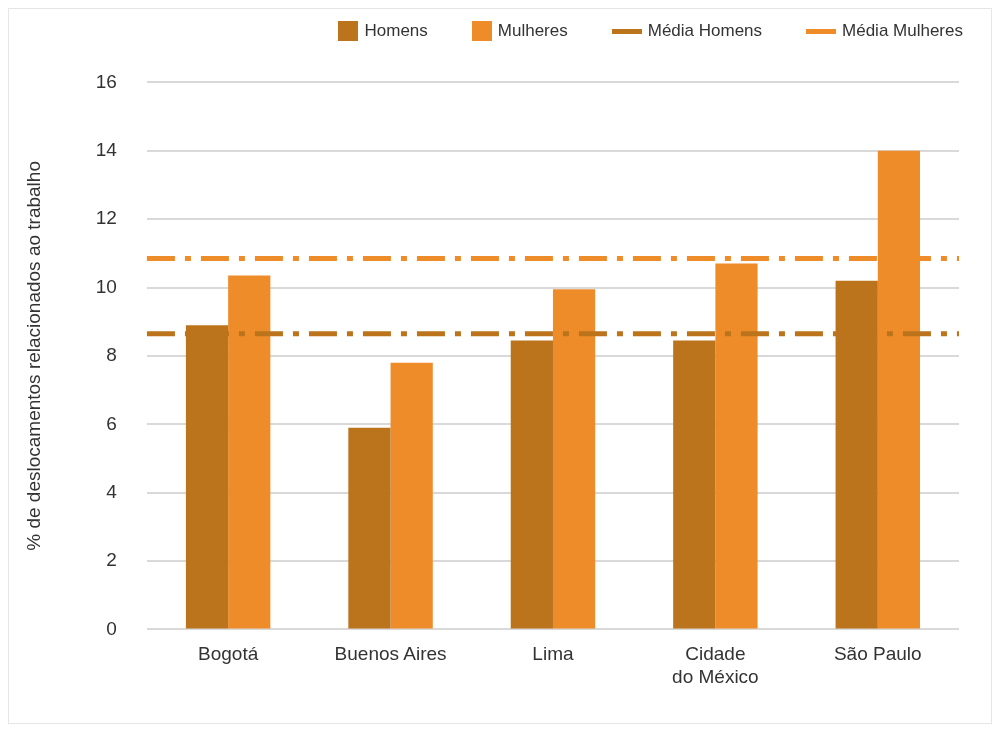  What do you see at coordinates (106, 81) in the screenshot?
I see `y-tick-label: 16` at bounding box center [106, 81].